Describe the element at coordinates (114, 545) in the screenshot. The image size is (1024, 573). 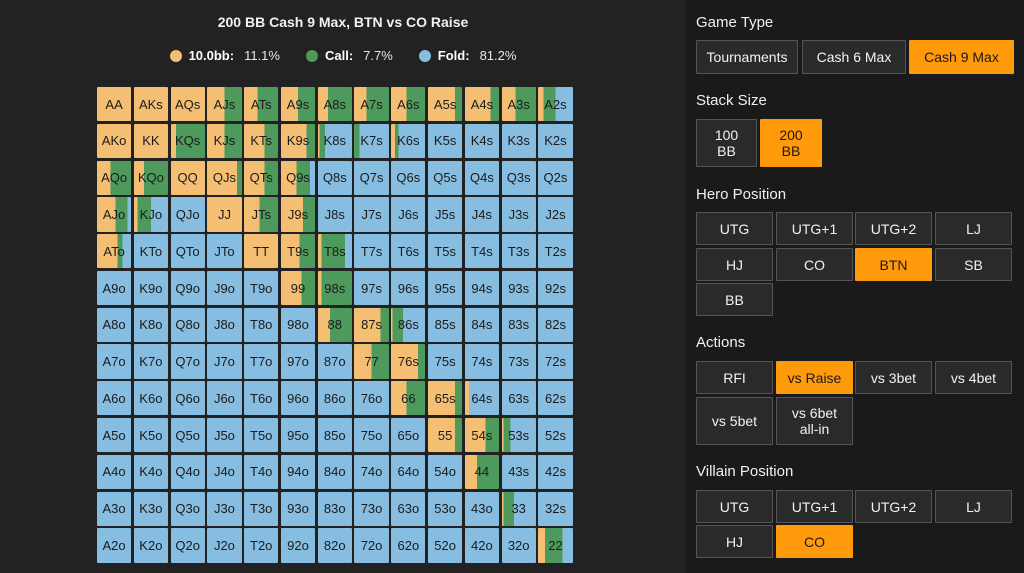
I see `hand-cell: A2o` at that location.